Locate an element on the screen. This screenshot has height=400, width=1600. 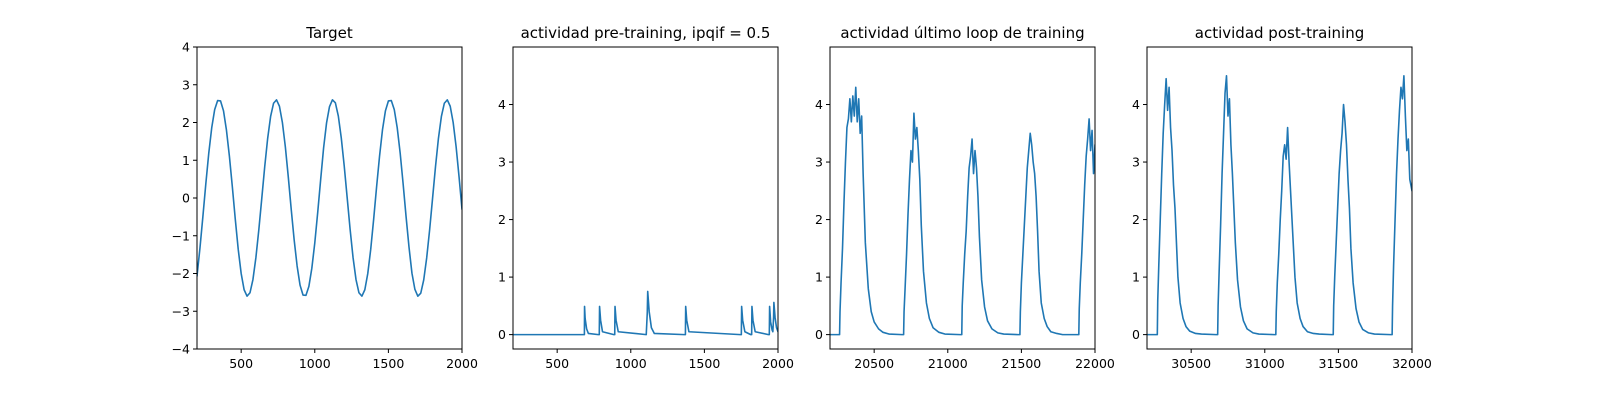
x-tick-label: 22000 is located at coordinates (1095, 363).